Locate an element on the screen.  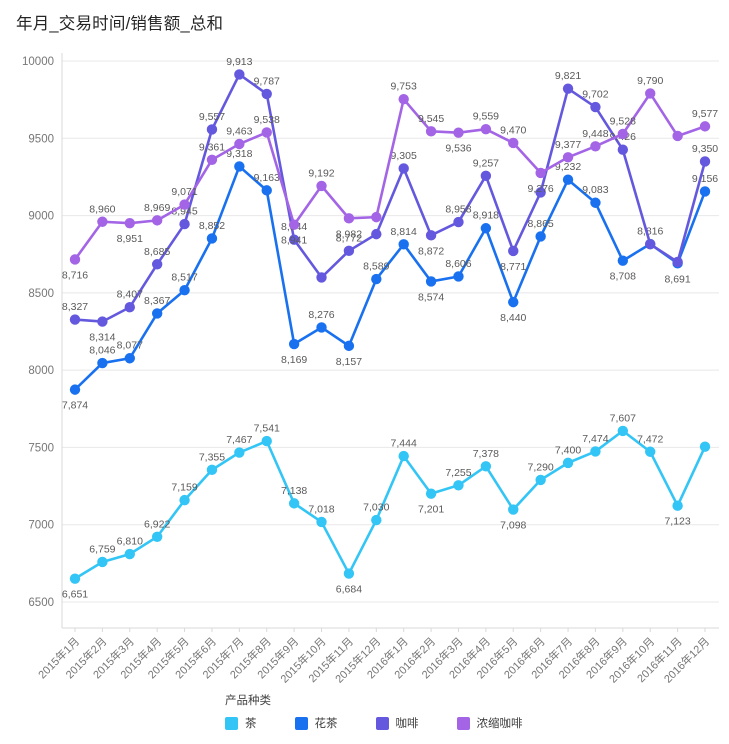
legend-item-茶: 茶 is located at coordinates (241, 723).